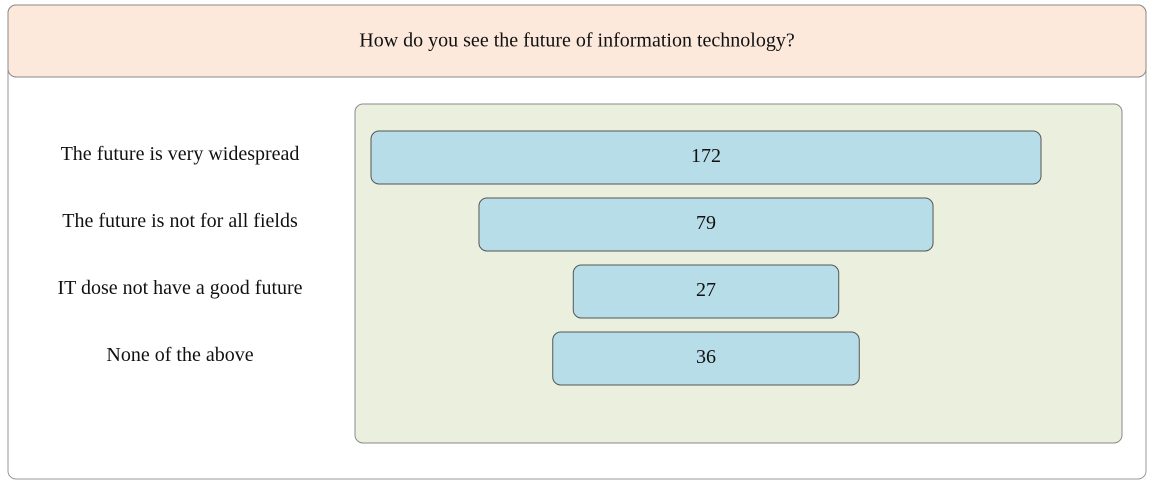 Image resolution: width=1149 pixels, height=485 pixels. I want to click on category-label: The future is not for all fields, so click(180, 221).